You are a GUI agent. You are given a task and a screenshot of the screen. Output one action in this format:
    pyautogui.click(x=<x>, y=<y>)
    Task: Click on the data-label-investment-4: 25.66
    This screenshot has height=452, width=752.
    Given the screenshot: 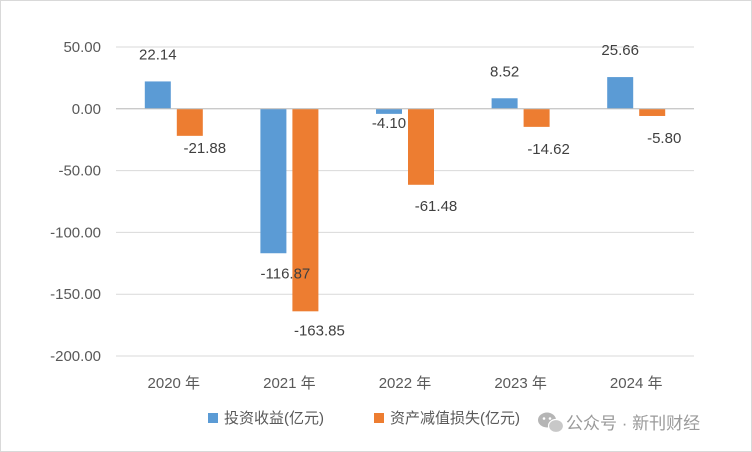 What is the action you would take?
    pyautogui.click(x=620, y=50)
    